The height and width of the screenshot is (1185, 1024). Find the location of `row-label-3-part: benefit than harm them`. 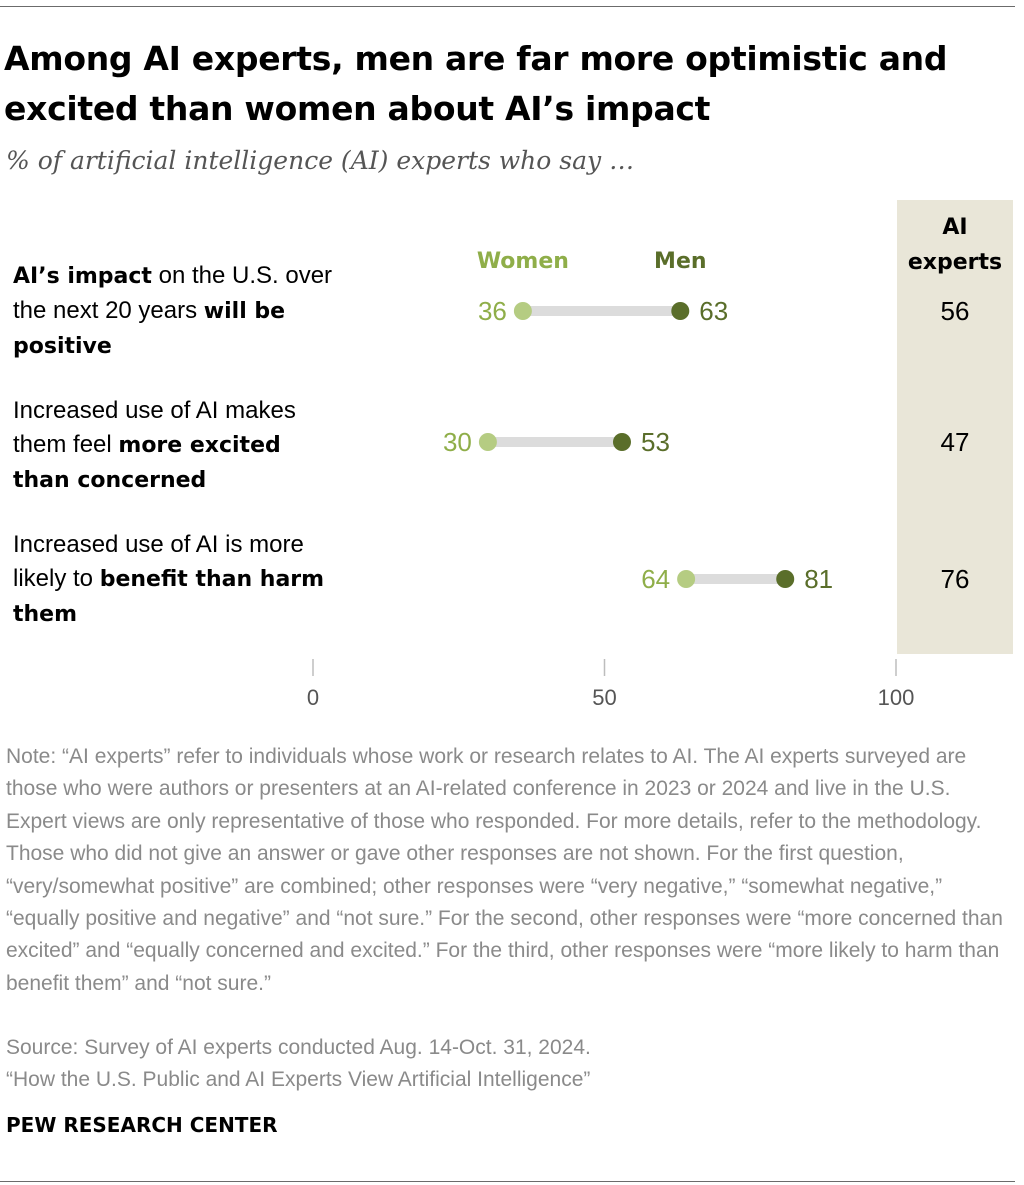

row-label-3-part: benefit than harm them is located at coordinates (169, 597).